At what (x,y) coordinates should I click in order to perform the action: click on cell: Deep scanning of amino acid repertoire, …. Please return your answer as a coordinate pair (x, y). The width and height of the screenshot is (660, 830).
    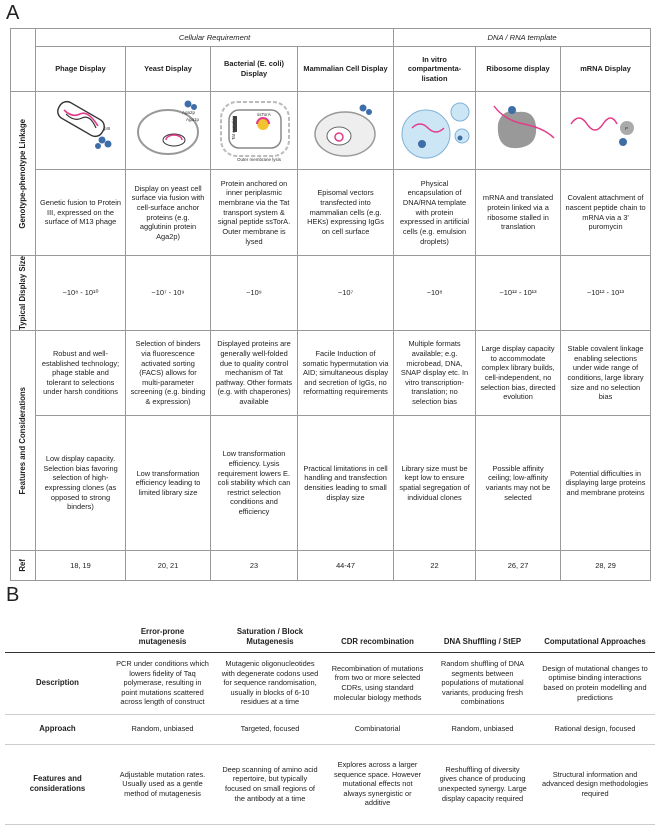
    Looking at the image, I should click on (270, 784).